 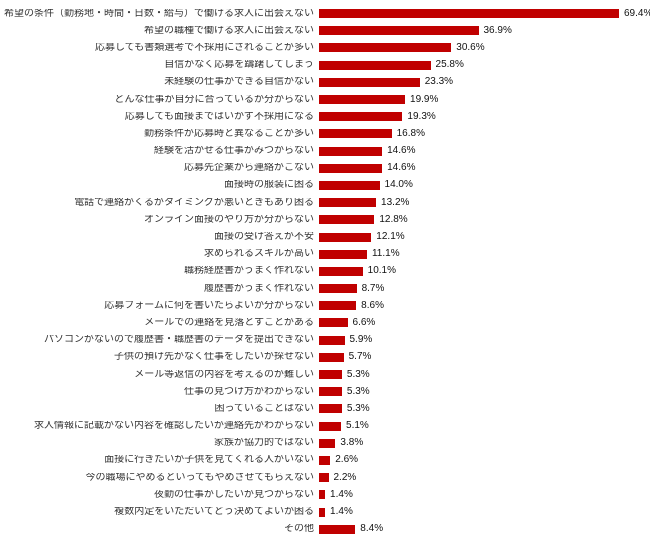 I want to click on chart-row: 応募フォームに何を書いたらよいか分からない 8.6%, so click(x=325, y=305).